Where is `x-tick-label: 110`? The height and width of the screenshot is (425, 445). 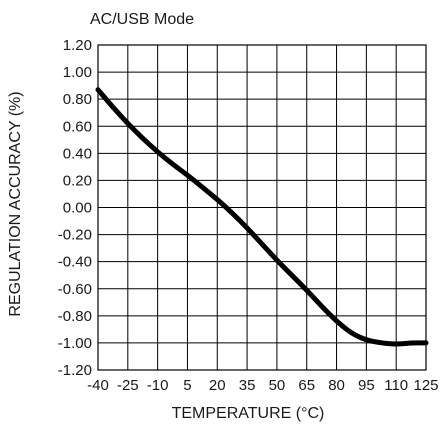 x-tick-label: 110 is located at coordinates (396, 385).